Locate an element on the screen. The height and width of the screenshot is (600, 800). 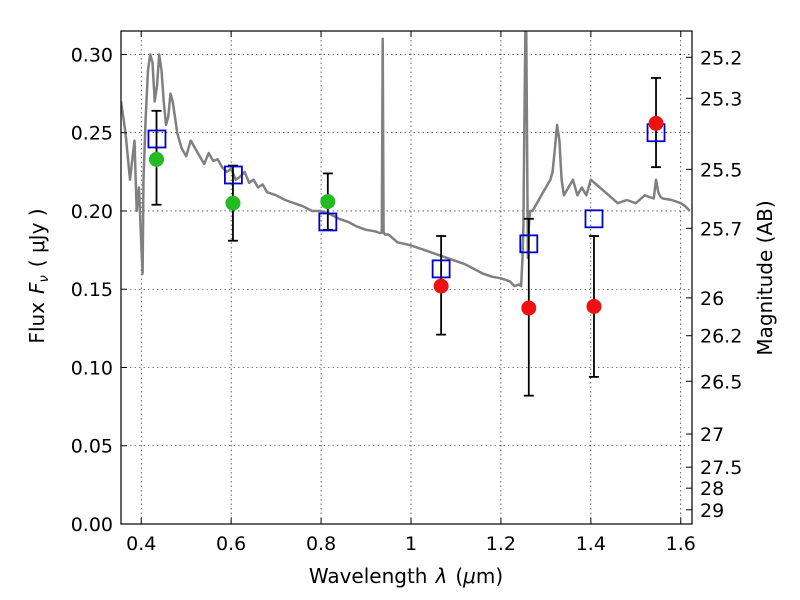
x-tick-label: 1 is located at coordinates (411, 544).